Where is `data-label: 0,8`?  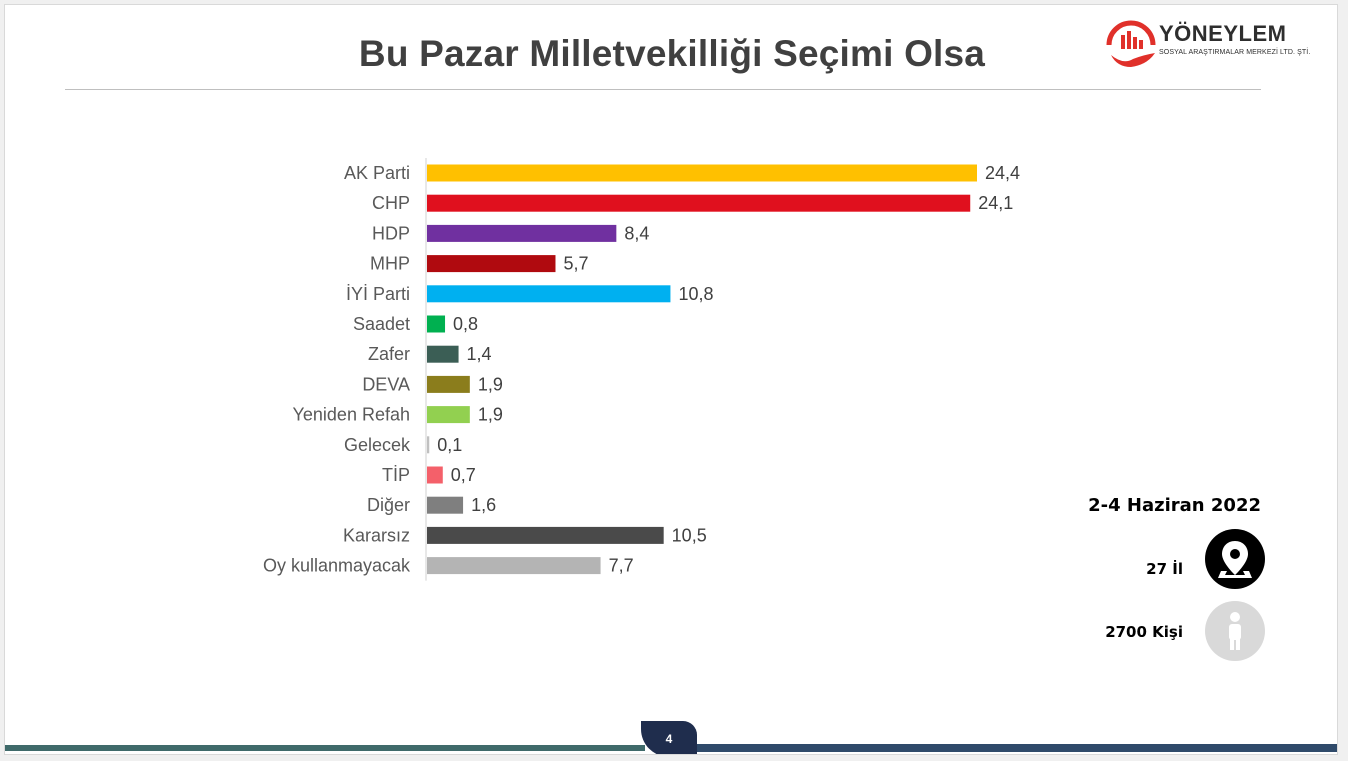
data-label: 0,8 is located at coordinates (465, 324).